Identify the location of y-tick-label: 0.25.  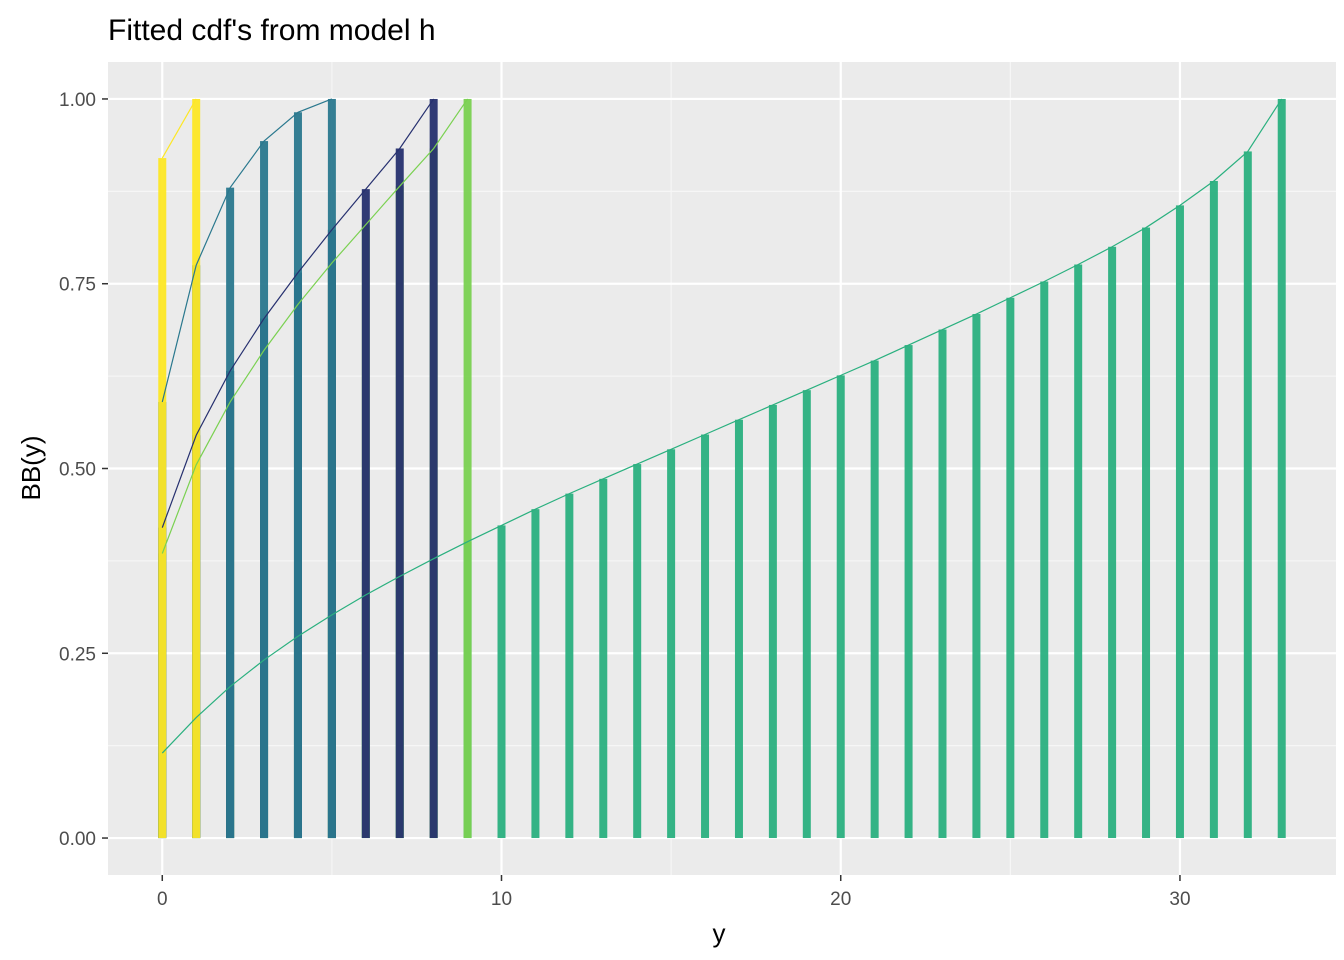
(77, 654).